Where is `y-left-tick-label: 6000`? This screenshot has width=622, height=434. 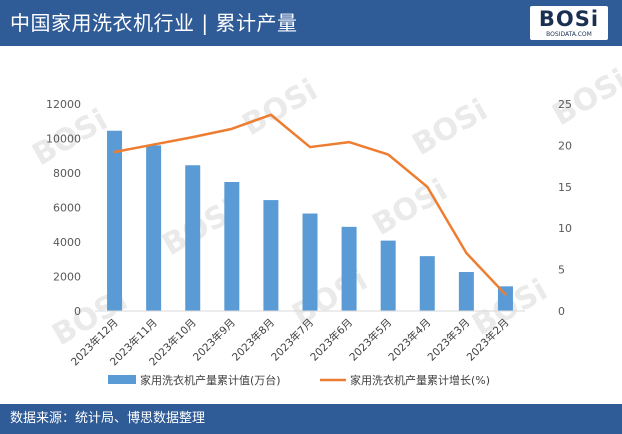 y-left-tick-label: 6000 is located at coordinates (67, 208).